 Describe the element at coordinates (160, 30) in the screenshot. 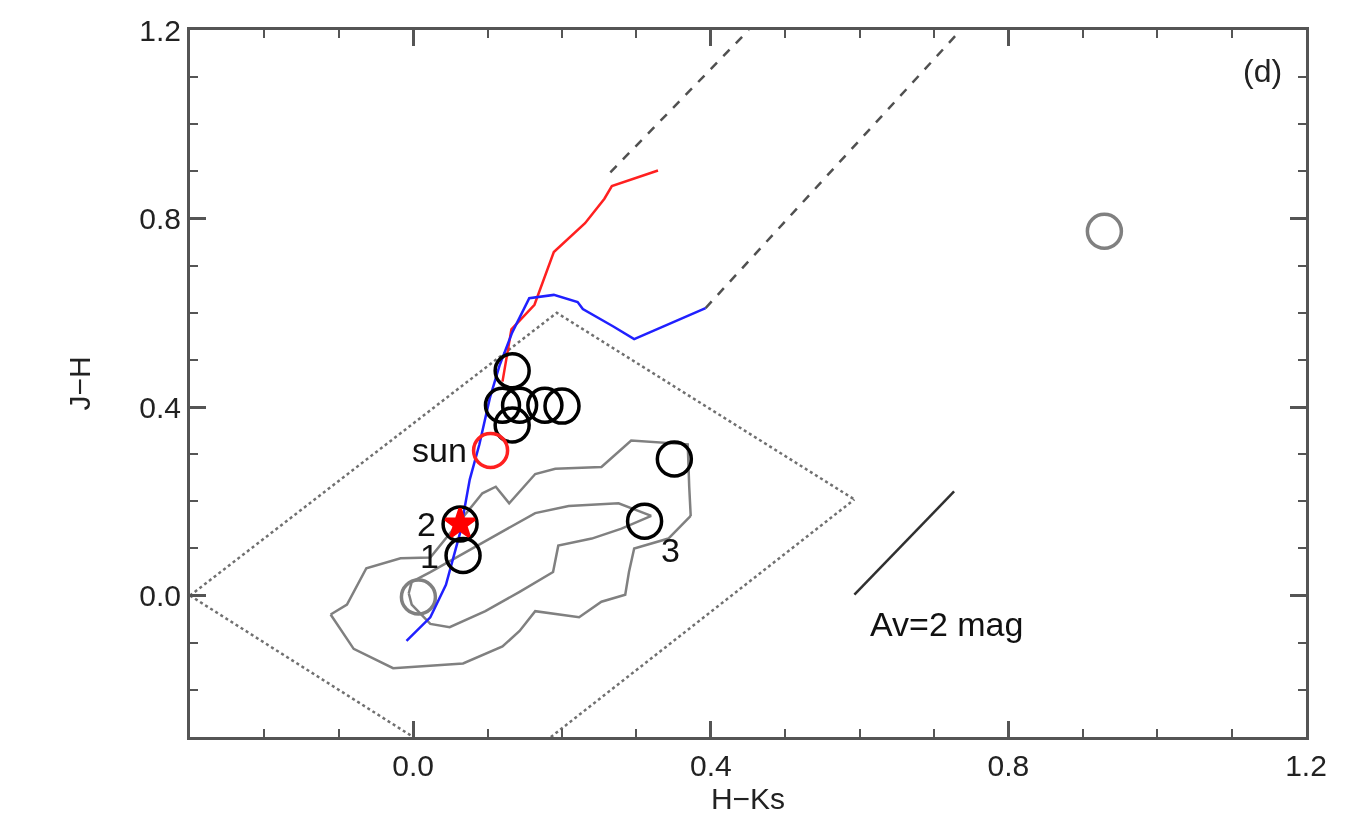

I see `y-tick-label: 1.2` at that location.